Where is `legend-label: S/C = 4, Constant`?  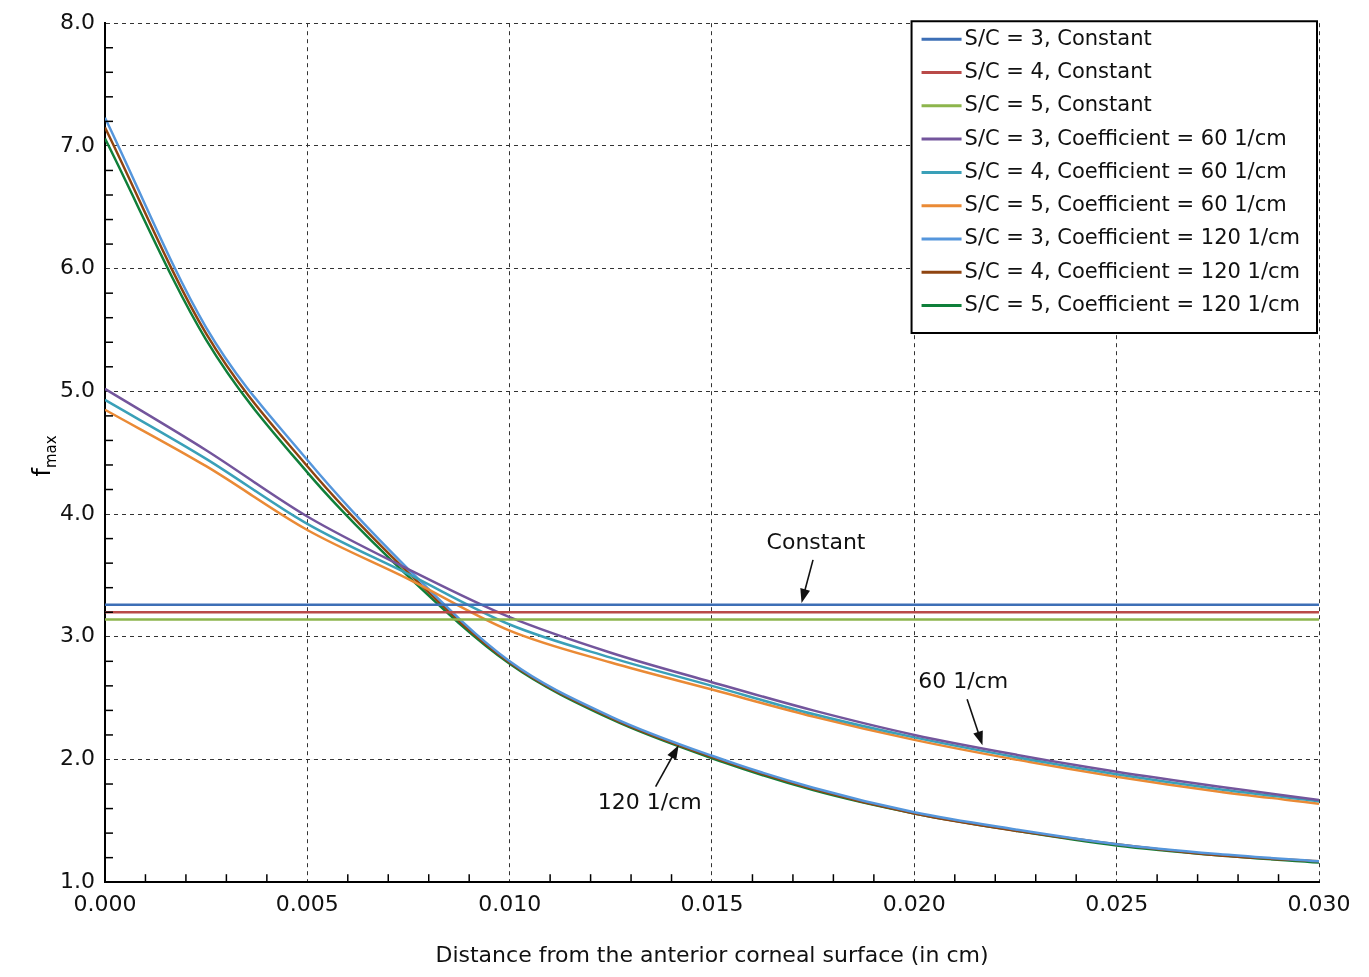 legend-label: S/C = 4, Constant is located at coordinates (1058, 70).